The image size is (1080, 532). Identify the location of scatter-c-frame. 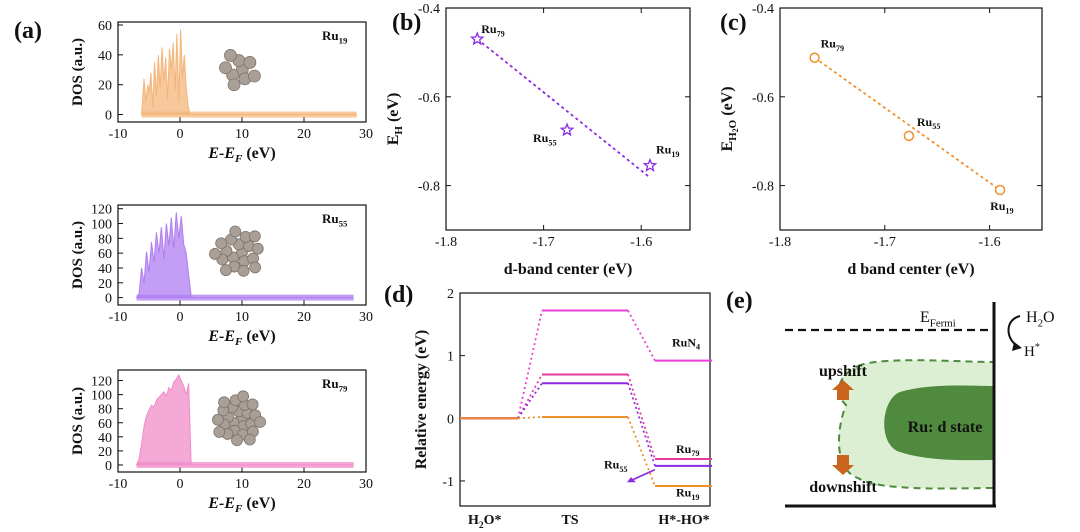
(911, 119).